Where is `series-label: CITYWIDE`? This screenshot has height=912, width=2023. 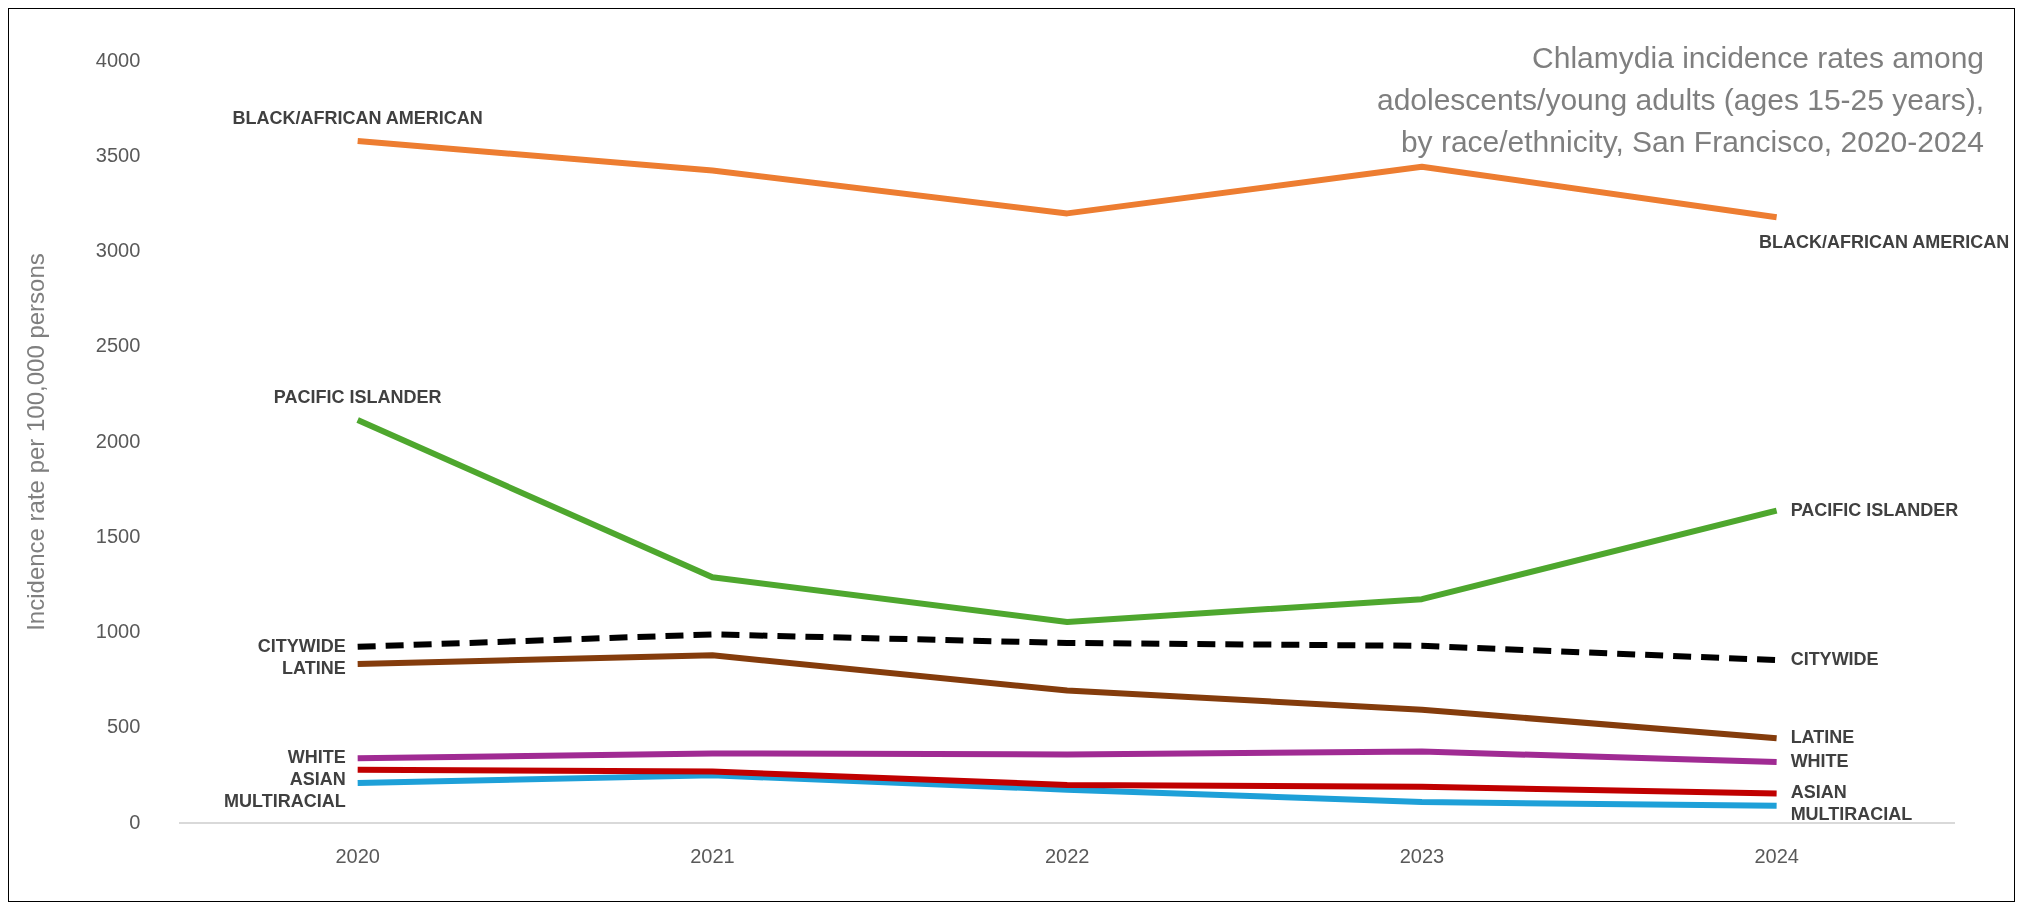 series-label: CITYWIDE is located at coordinates (301, 645).